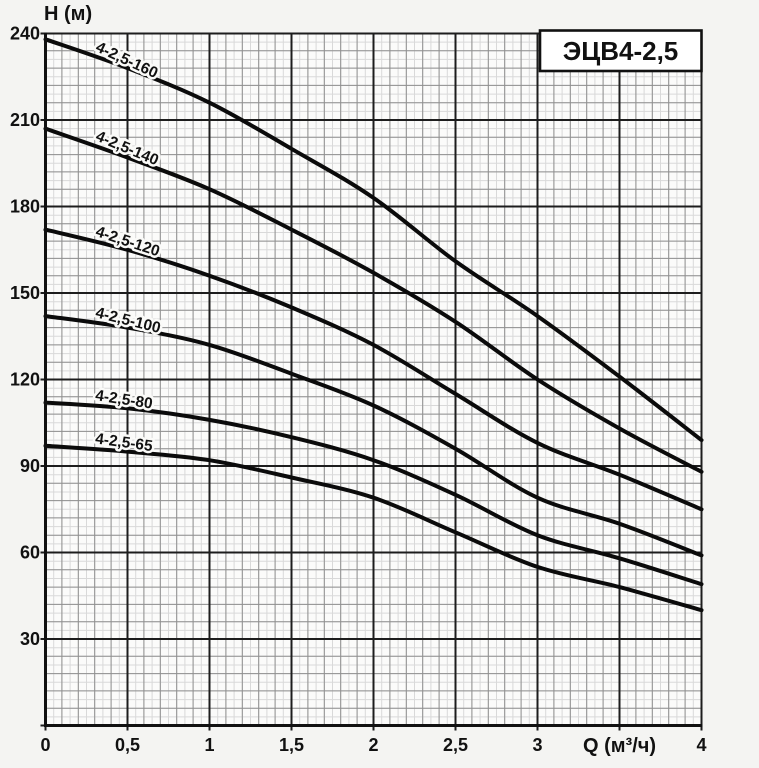  I want to click on x-tick-label: 0, so click(45, 745).